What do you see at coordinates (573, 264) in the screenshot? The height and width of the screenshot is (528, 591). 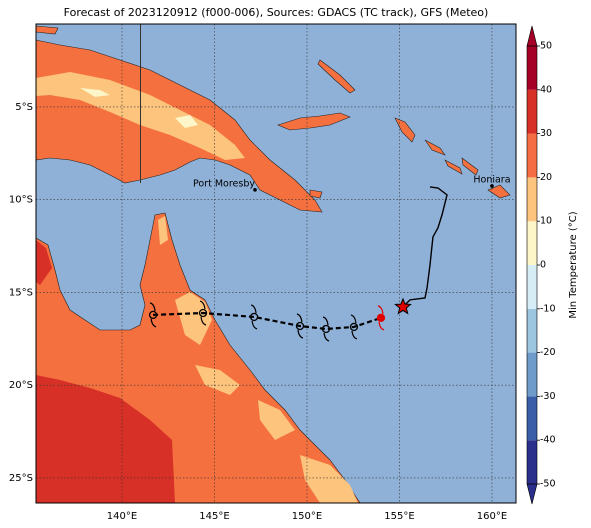 I see `colorbar-label: Min Temperature (°C)` at bounding box center [573, 264].